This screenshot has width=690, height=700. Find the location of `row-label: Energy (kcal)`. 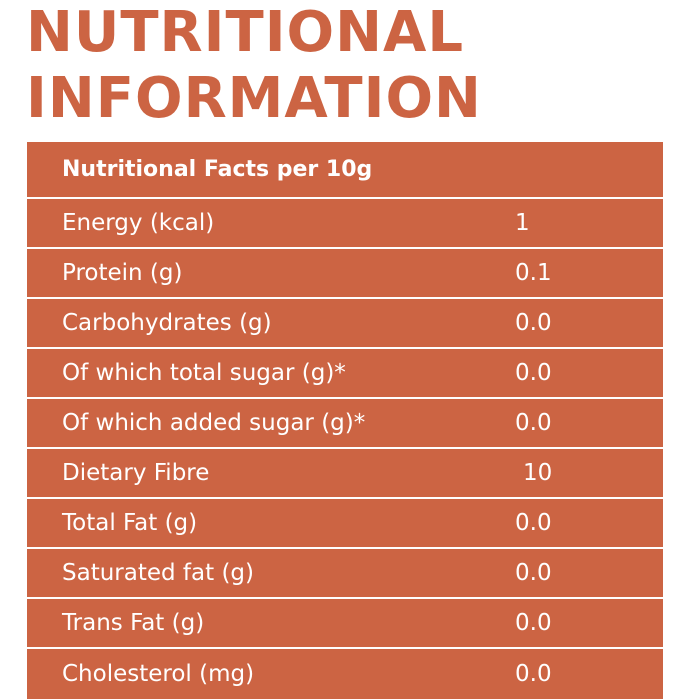

row-label: Energy (kcal) is located at coordinates (138, 223).